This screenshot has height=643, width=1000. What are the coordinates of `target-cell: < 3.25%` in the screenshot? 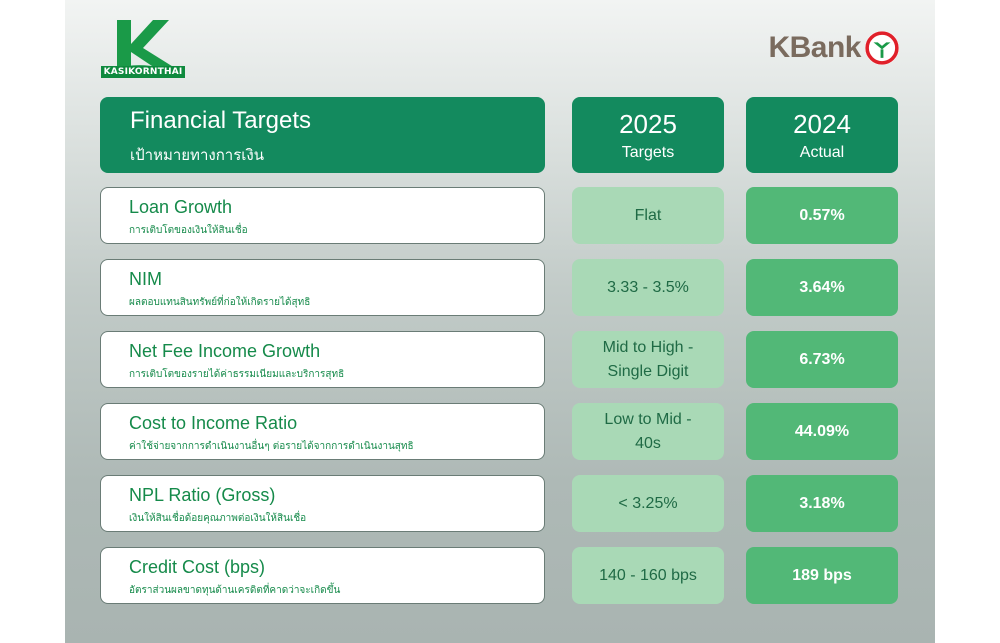 It's located at (648, 503).